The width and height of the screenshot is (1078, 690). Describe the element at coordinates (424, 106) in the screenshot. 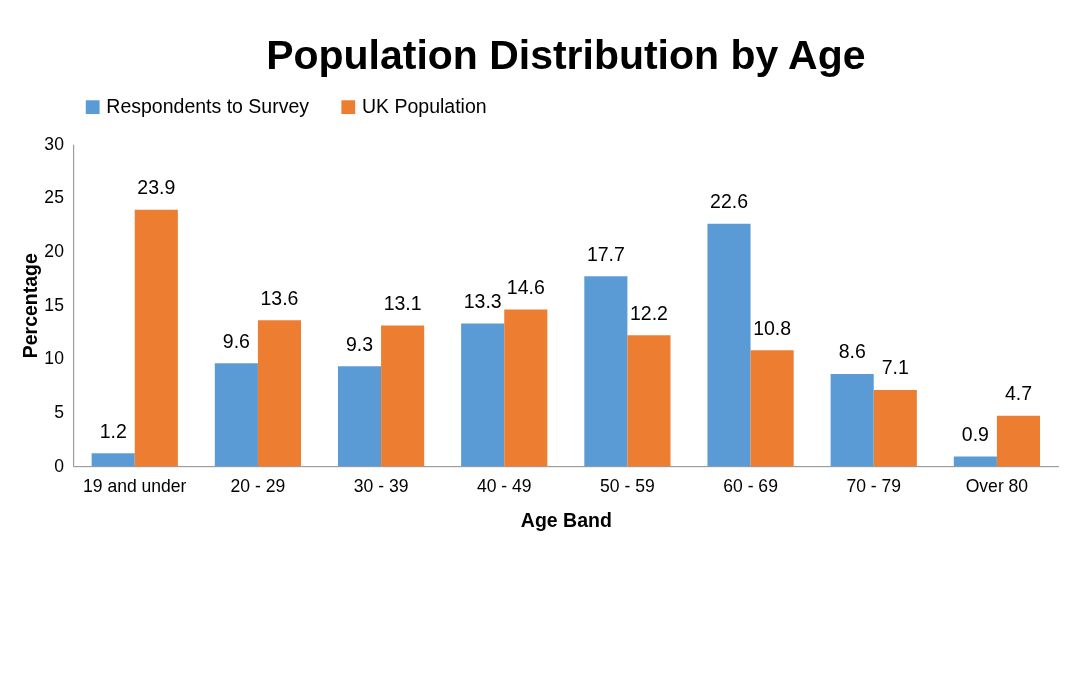

I see `legend-label: UK Population` at that location.